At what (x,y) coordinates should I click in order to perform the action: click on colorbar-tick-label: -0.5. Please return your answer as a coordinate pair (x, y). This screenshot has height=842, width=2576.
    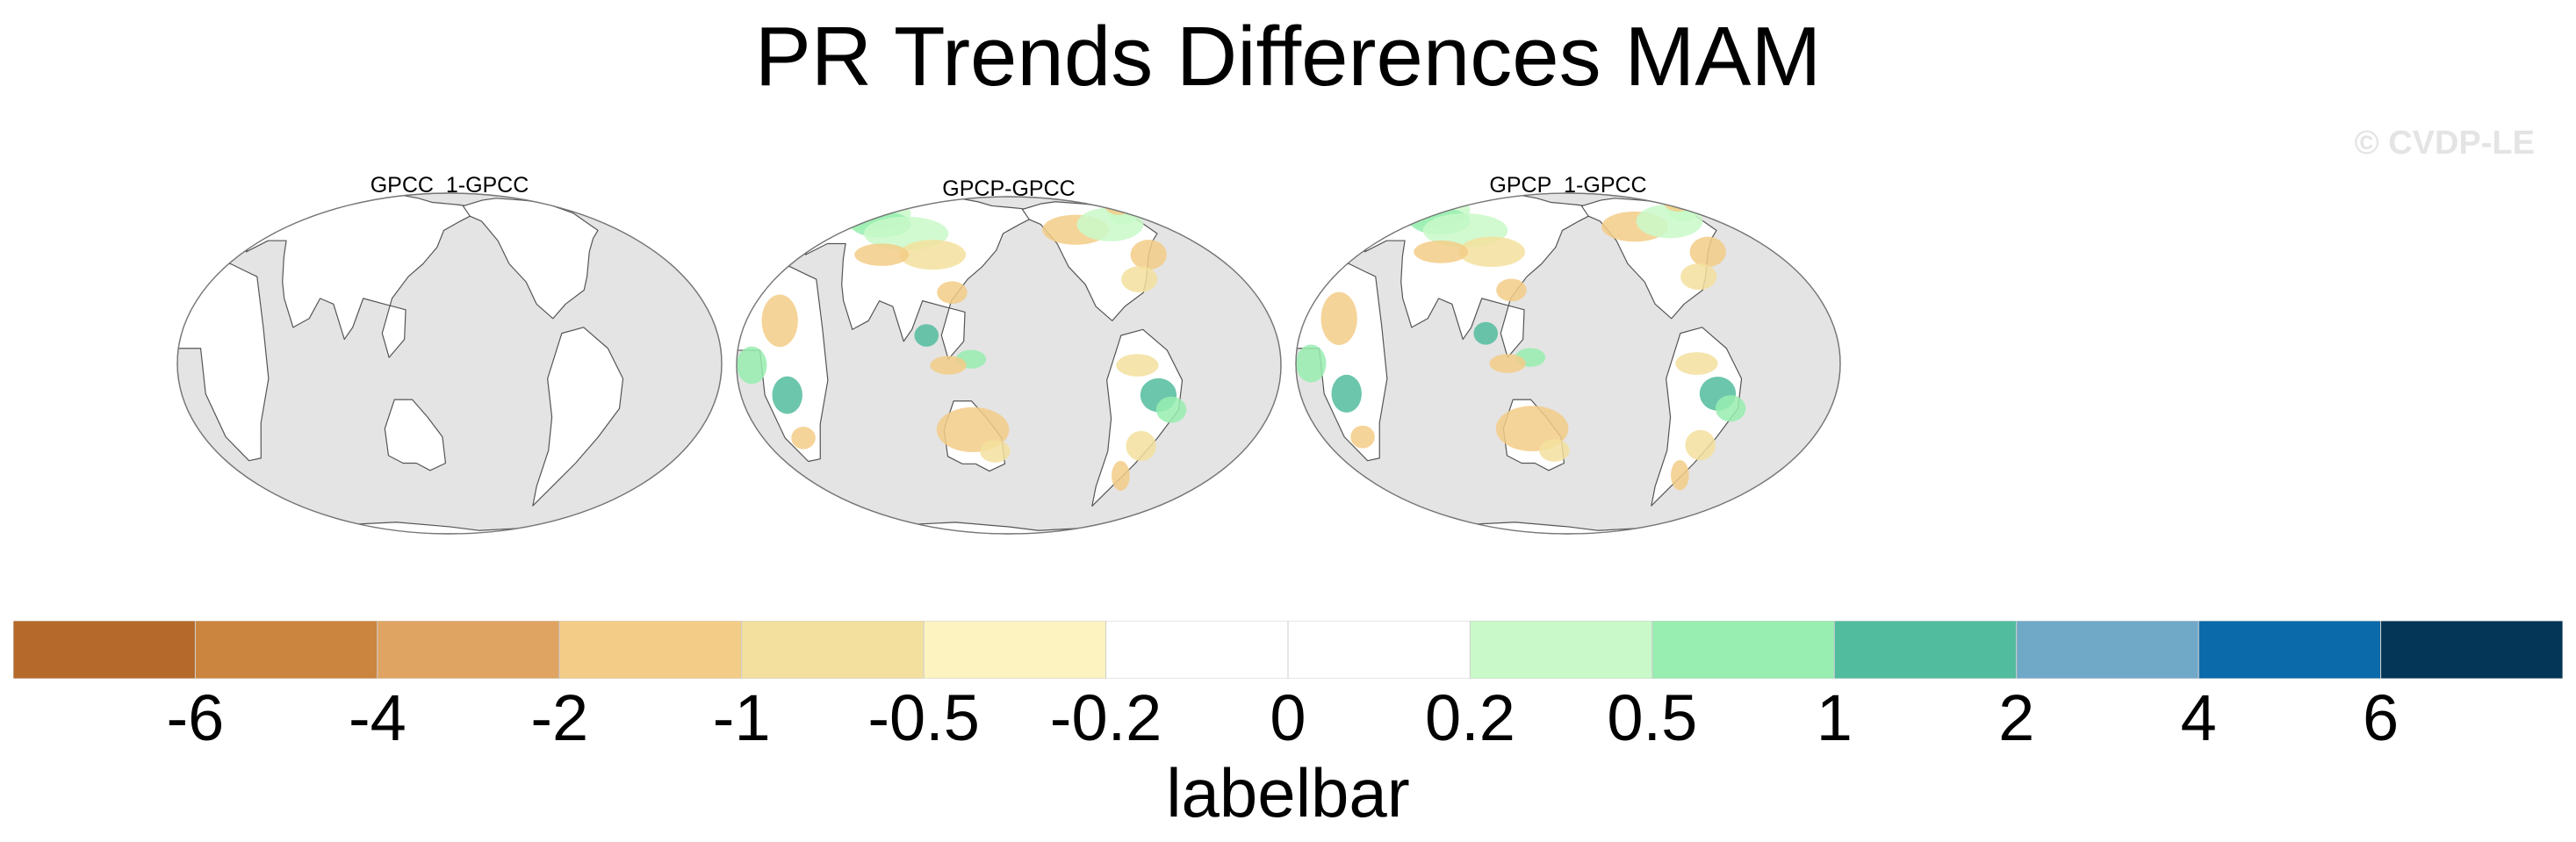
    Looking at the image, I should click on (923, 717).